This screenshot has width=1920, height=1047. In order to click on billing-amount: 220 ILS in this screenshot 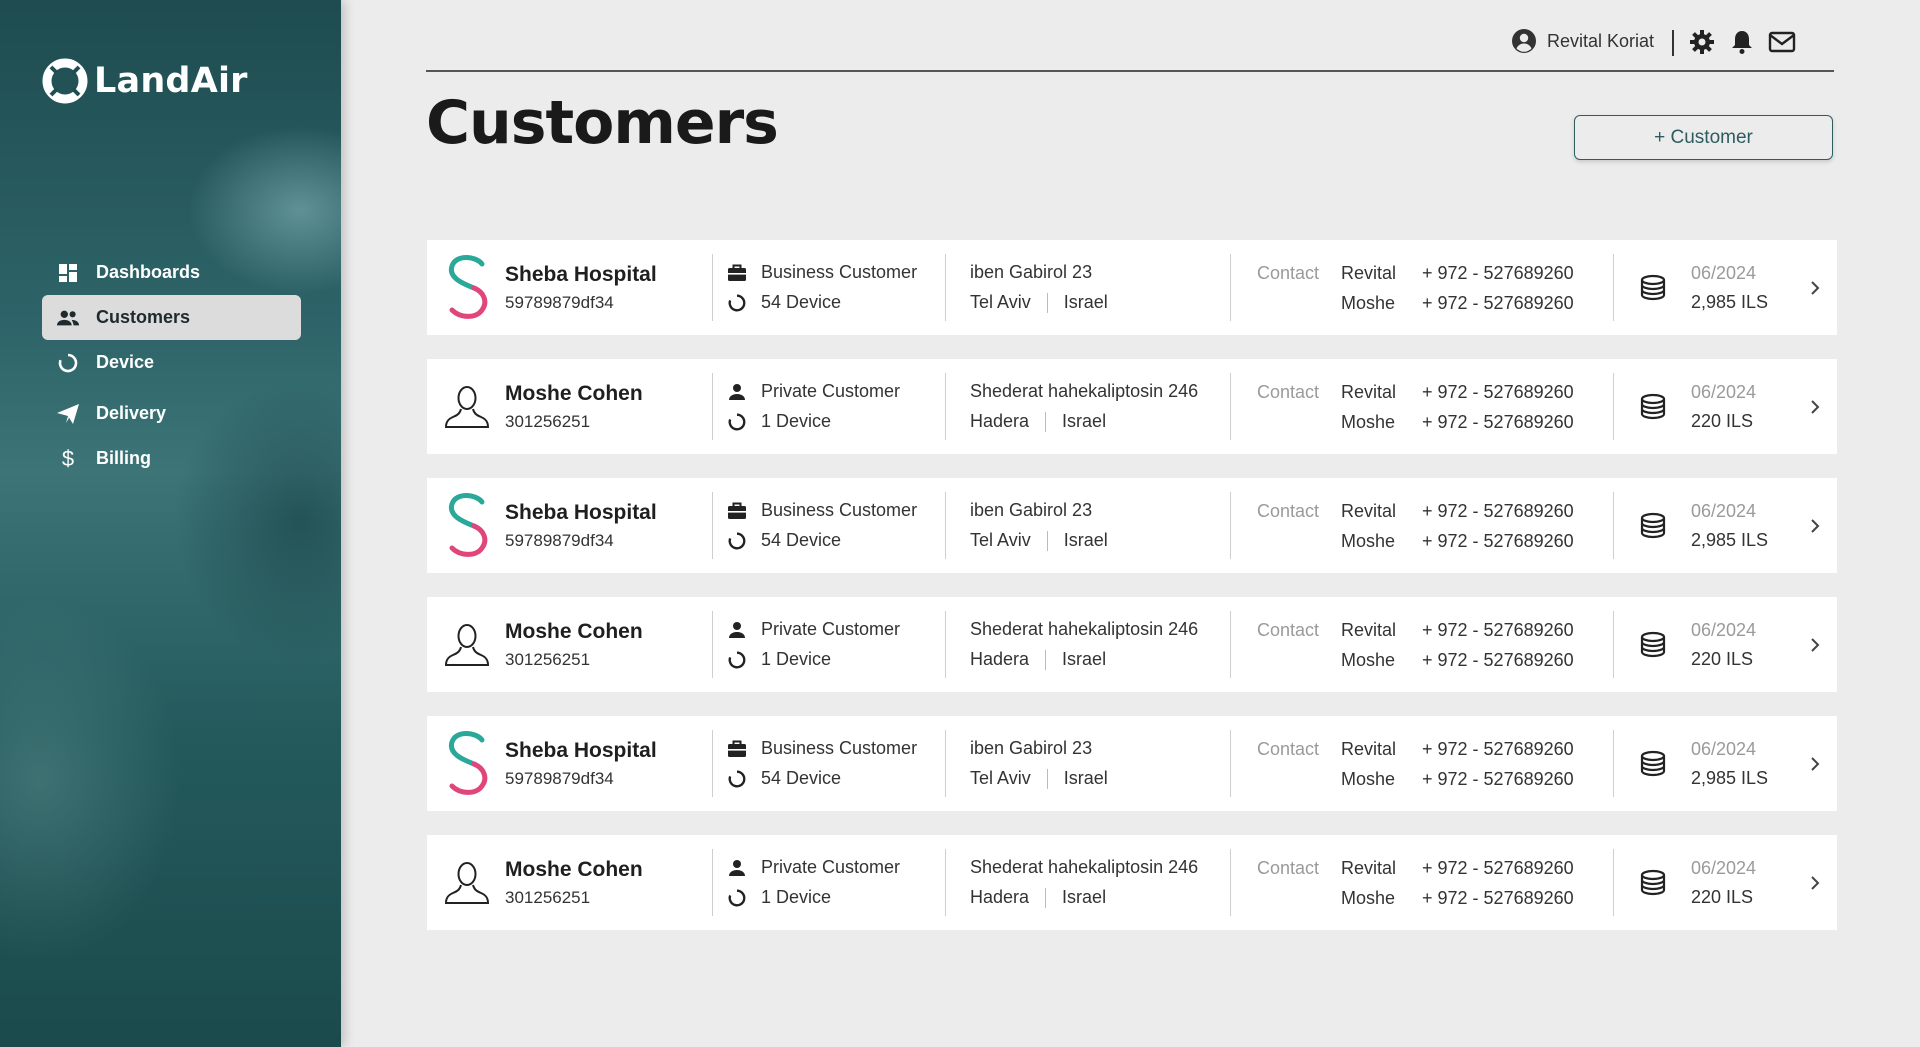, I will do `click(1722, 658)`.